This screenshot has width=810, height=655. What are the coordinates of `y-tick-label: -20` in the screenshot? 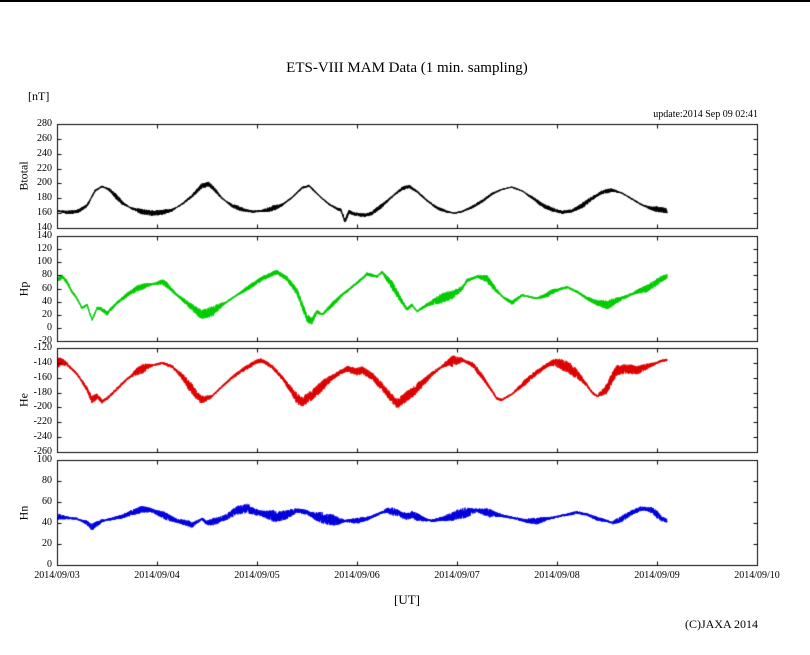 It's located at (45, 340).